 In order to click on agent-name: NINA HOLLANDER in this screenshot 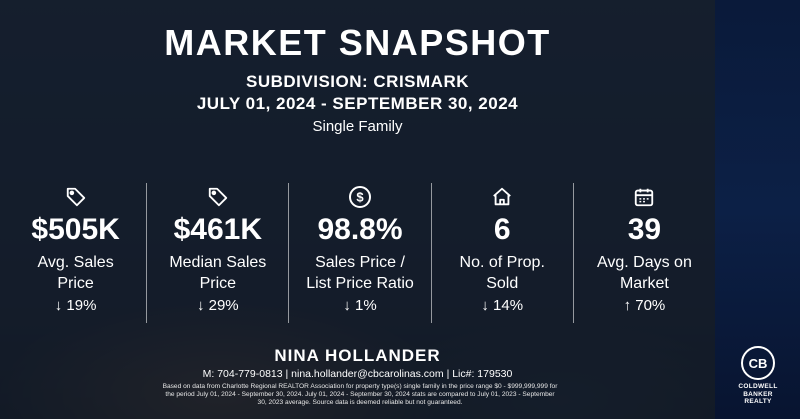, I will do `click(357, 355)`.